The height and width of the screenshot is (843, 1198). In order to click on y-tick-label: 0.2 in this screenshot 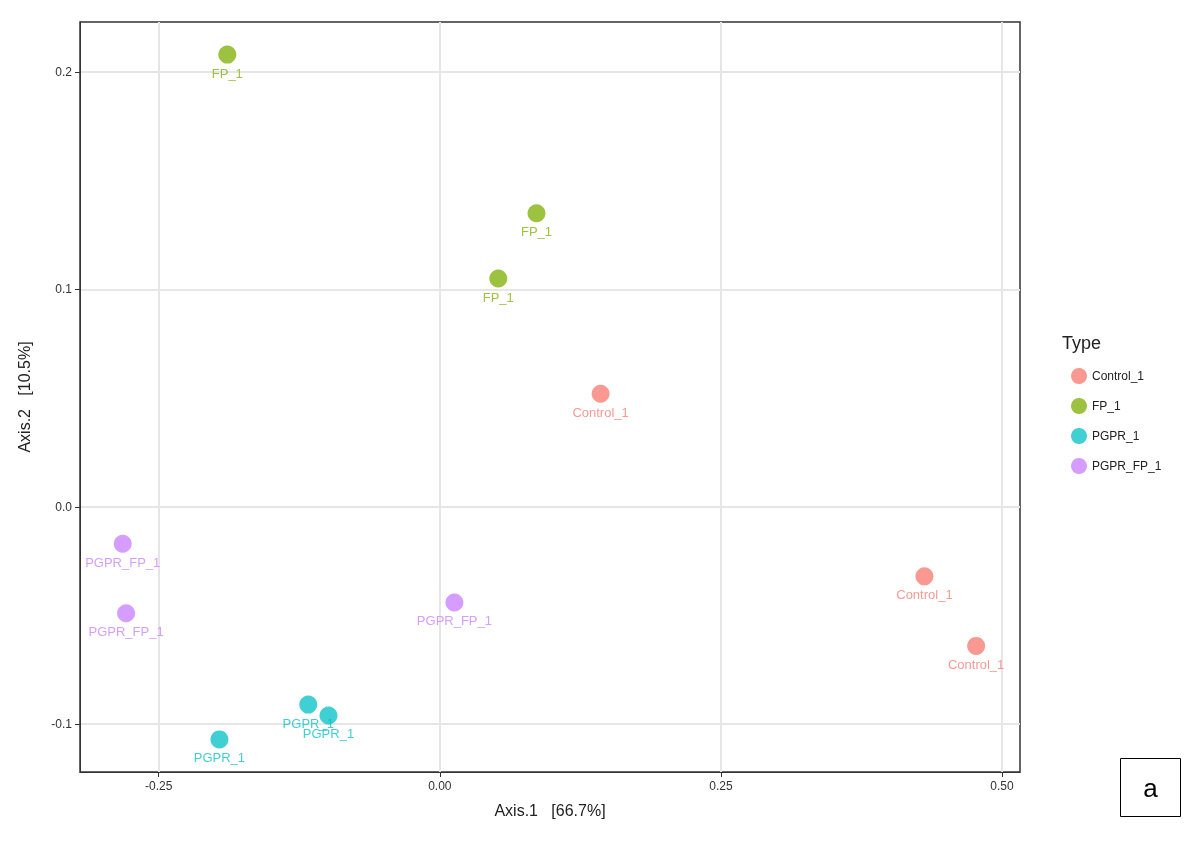, I will do `click(64, 72)`.